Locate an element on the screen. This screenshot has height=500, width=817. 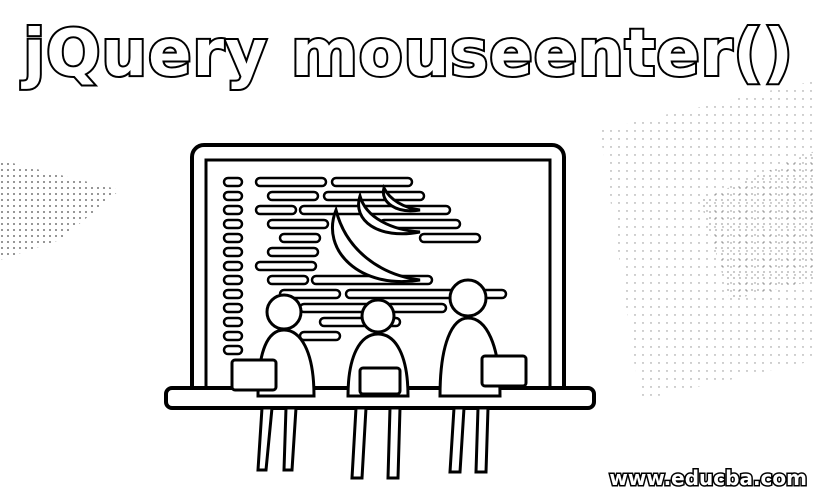
person-left is located at coordinates (273, 382).